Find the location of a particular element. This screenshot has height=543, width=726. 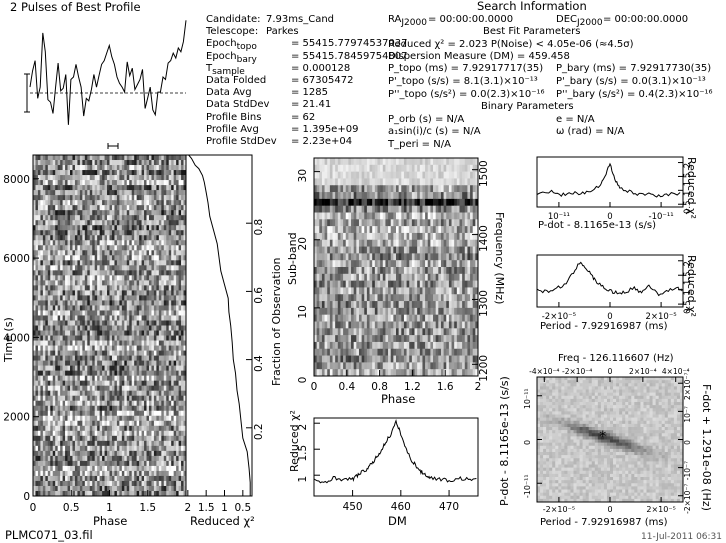

subband-xtick-label: 0 is located at coordinates (314, 387).